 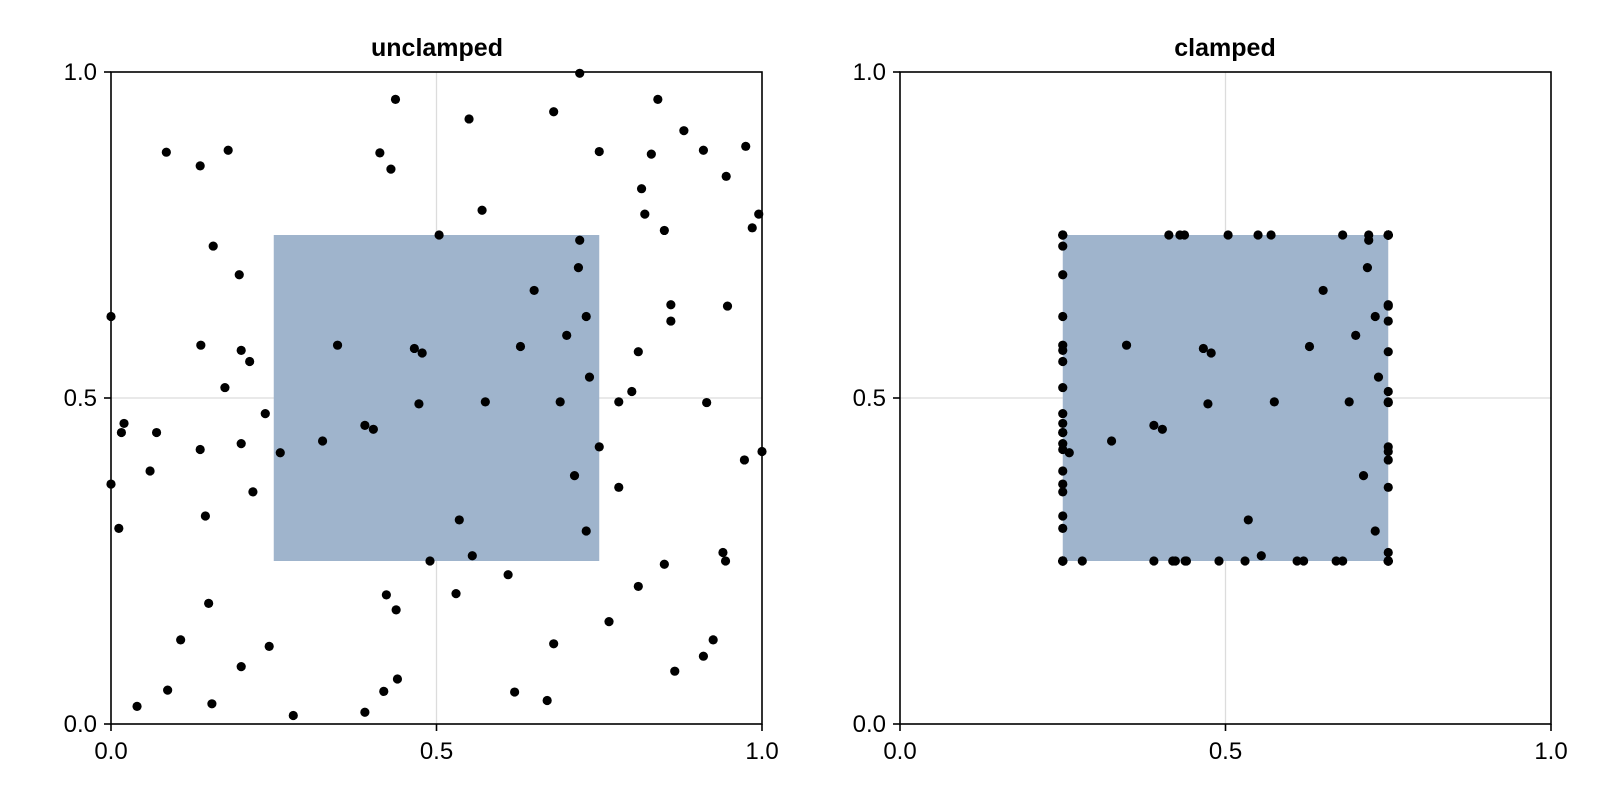 I want to click on y-tick-label-1: 0.5, so click(x=869, y=398).